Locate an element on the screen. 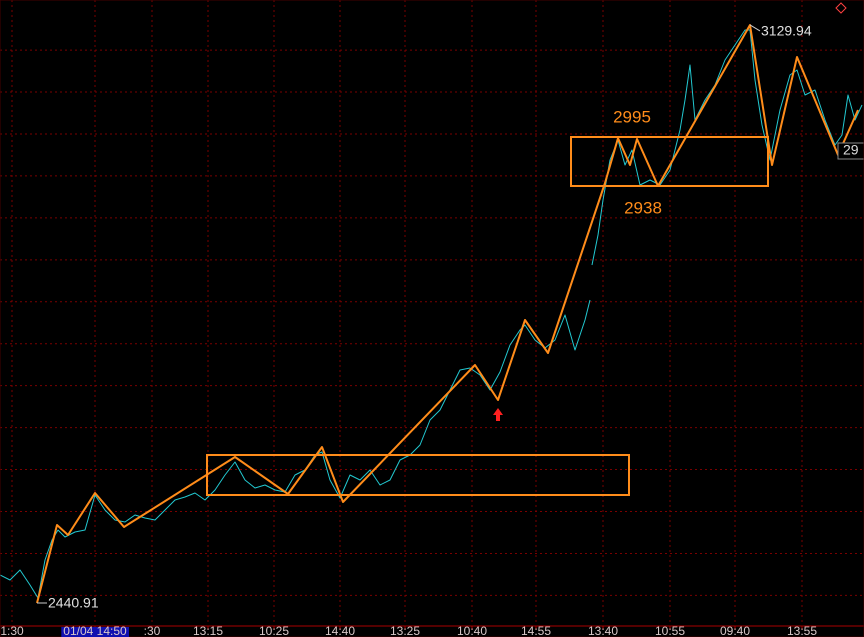 Image resolution: width=864 pixels, height=637 pixels. x-tick-label: 13:40 is located at coordinates (603, 630).